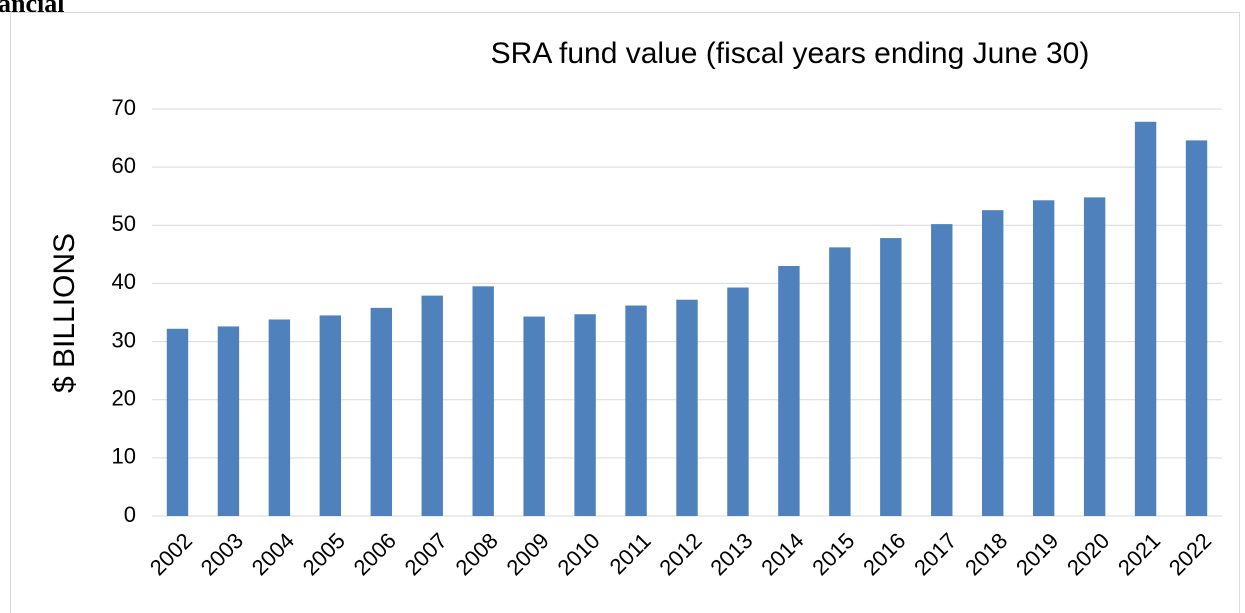  I want to click on x-tick-label: 2020, so click(1088, 554).